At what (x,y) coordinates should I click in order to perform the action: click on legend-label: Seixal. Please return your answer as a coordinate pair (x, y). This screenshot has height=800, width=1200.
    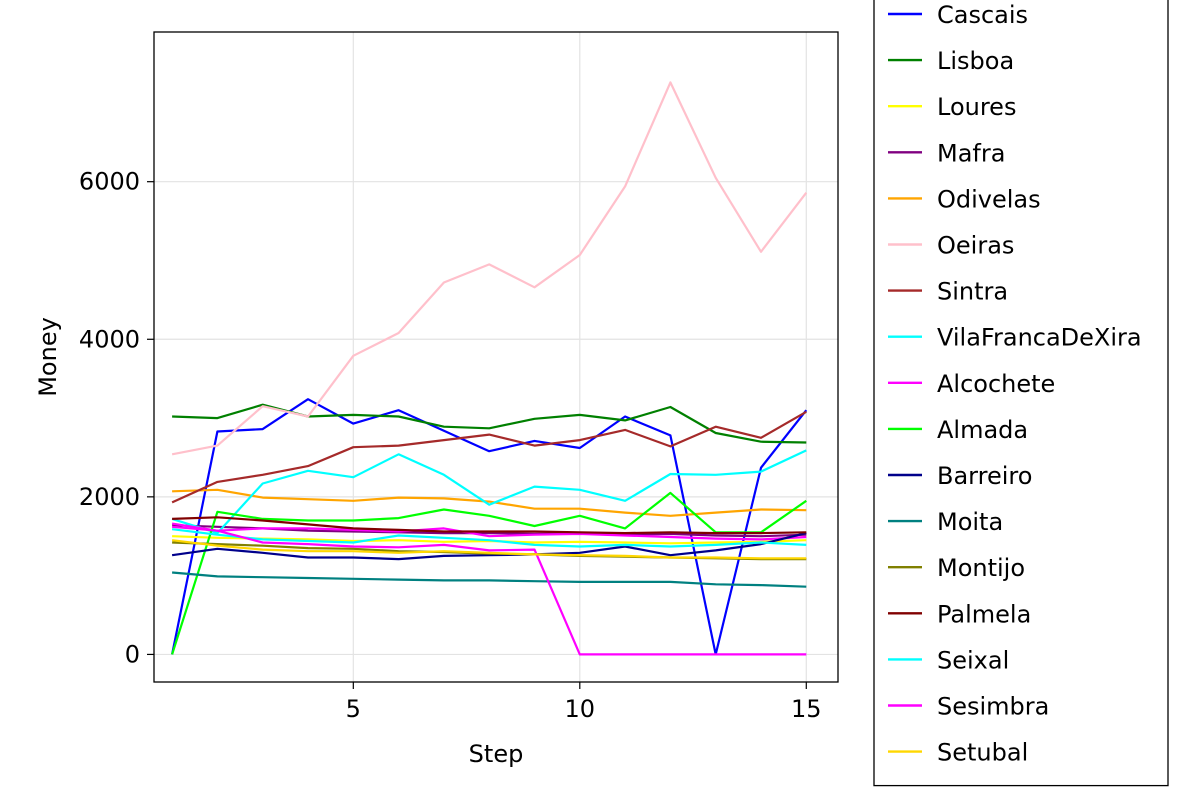
    Looking at the image, I should click on (973, 660).